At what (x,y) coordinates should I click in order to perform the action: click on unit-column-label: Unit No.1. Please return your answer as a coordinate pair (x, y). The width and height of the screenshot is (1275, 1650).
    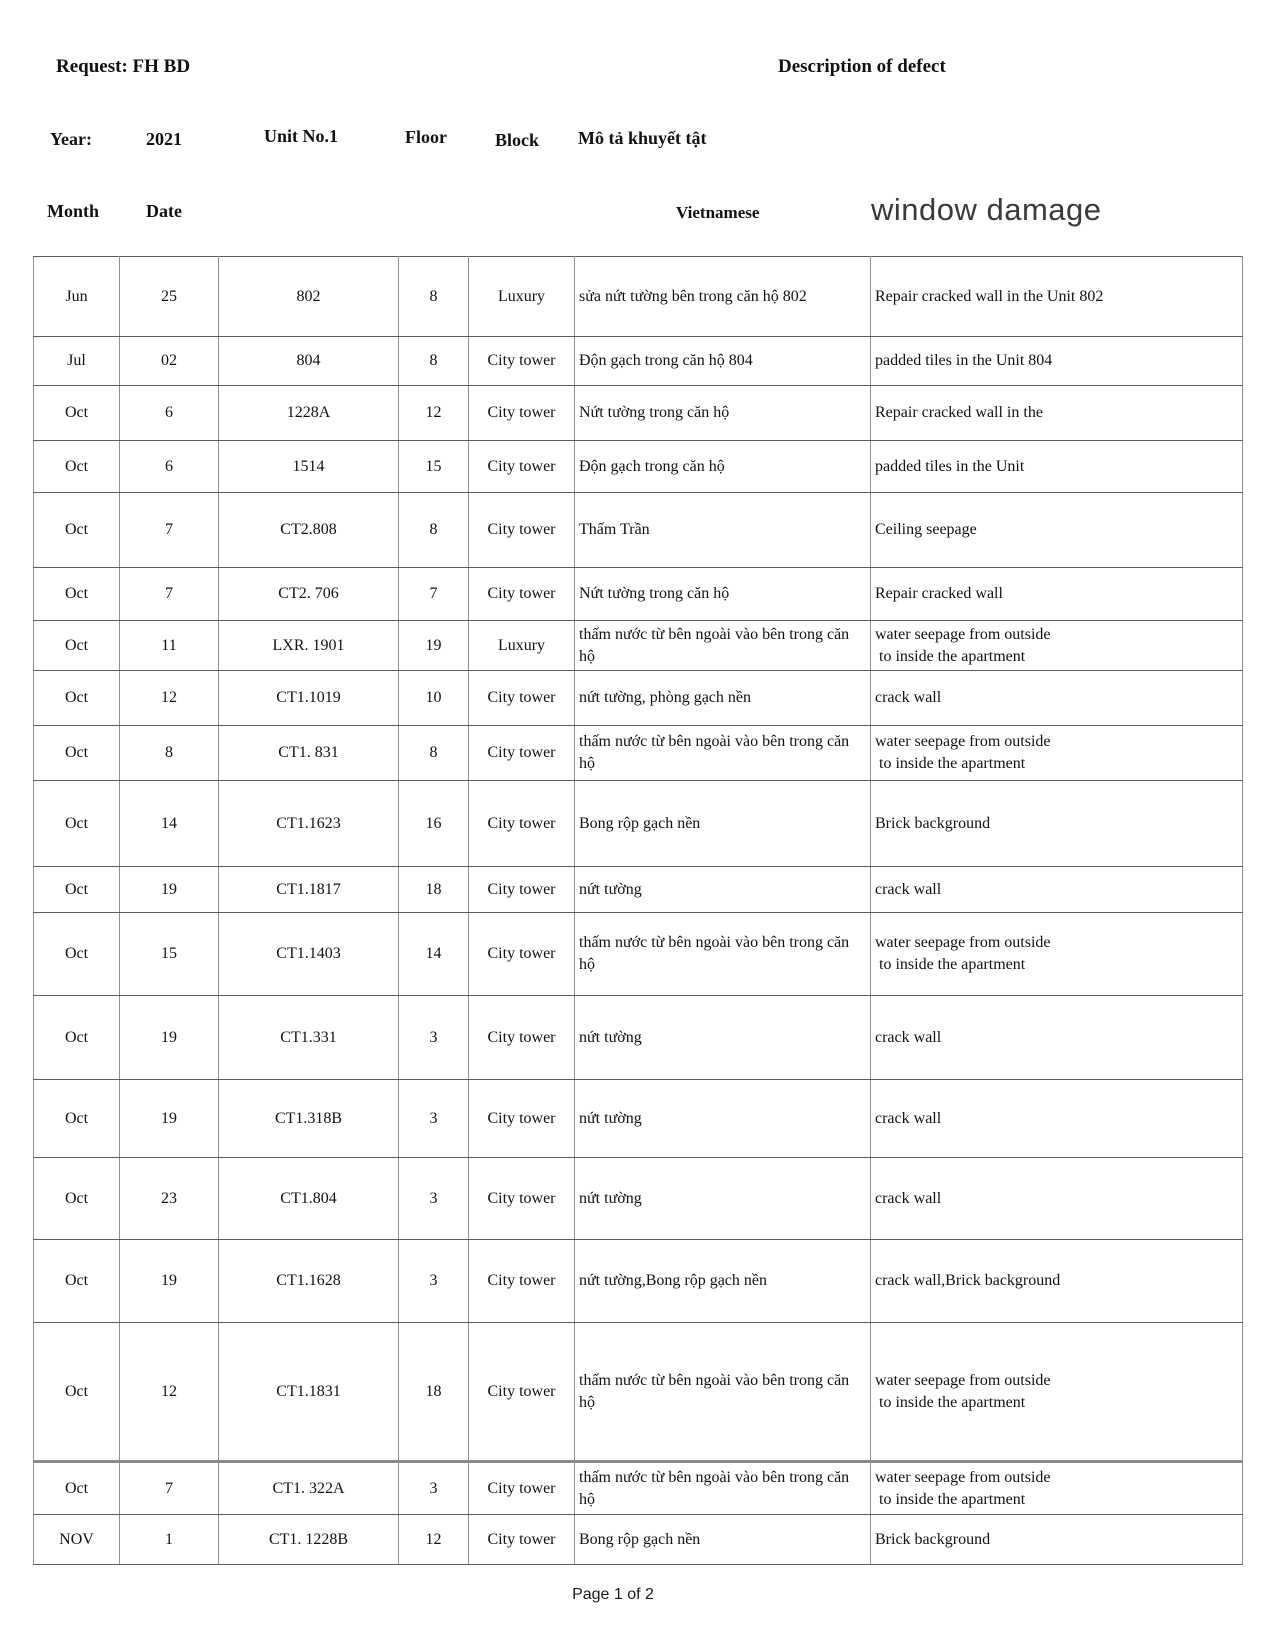
    Looking at the image, I should click on (301, 136).